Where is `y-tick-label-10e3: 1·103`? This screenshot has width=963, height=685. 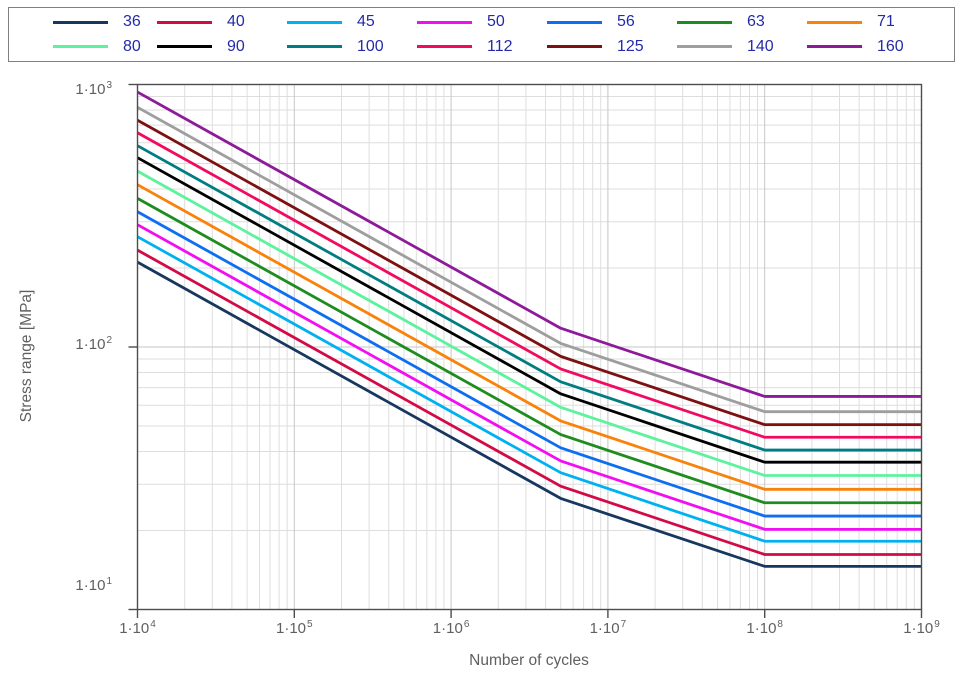 y-tick-label-10e3: 1·103 is located at coordinates (86, 89).